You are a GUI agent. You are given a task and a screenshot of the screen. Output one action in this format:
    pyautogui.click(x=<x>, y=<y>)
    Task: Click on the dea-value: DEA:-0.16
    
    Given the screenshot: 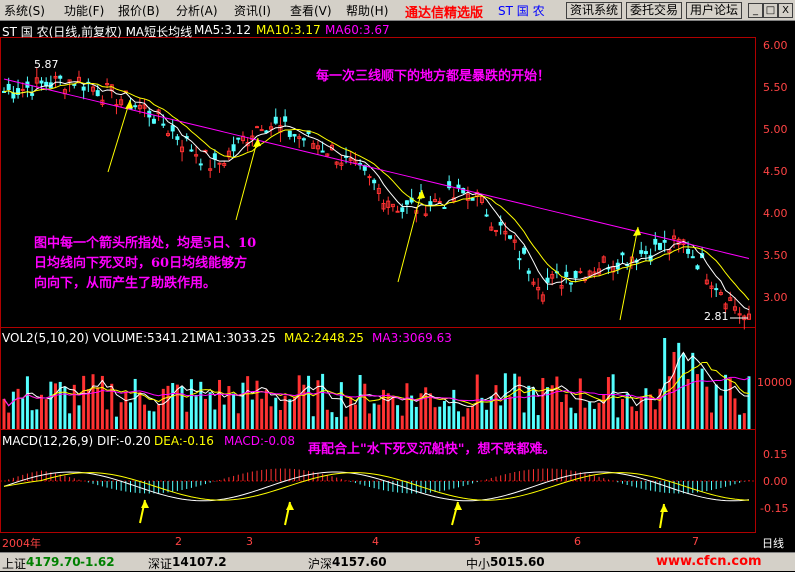 What is the action you would take?
    pyautogui.click(x=184, y=441)
    